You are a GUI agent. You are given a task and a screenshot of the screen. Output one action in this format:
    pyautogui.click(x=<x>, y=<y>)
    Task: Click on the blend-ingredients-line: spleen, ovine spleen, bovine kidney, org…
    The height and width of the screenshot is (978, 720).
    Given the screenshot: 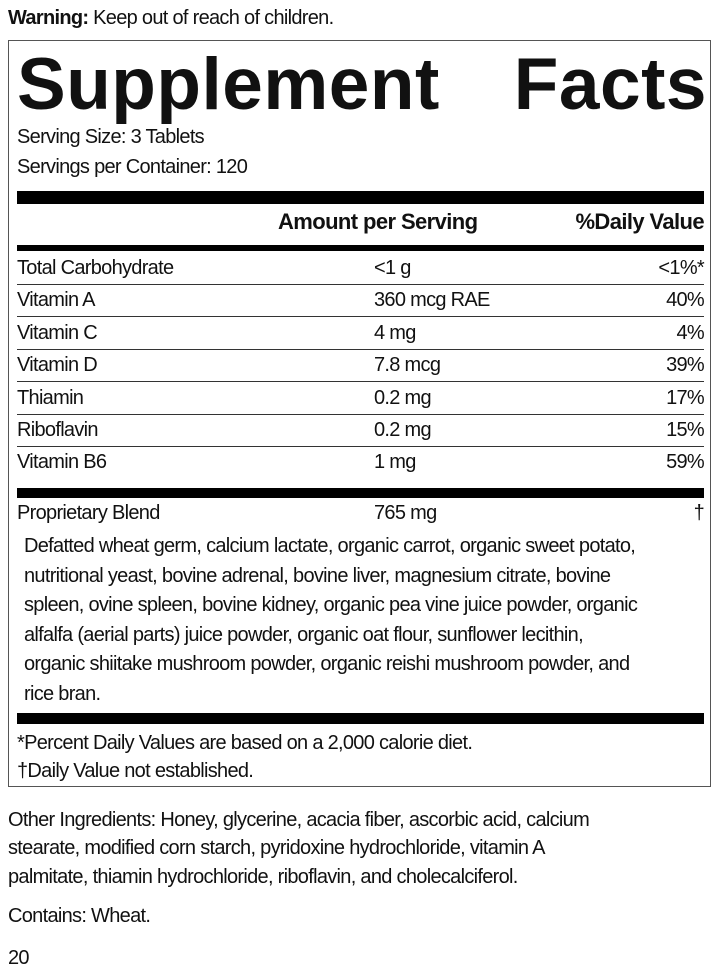 What is the action you would take?
    pyautogui.click(x=331, y=605)
    